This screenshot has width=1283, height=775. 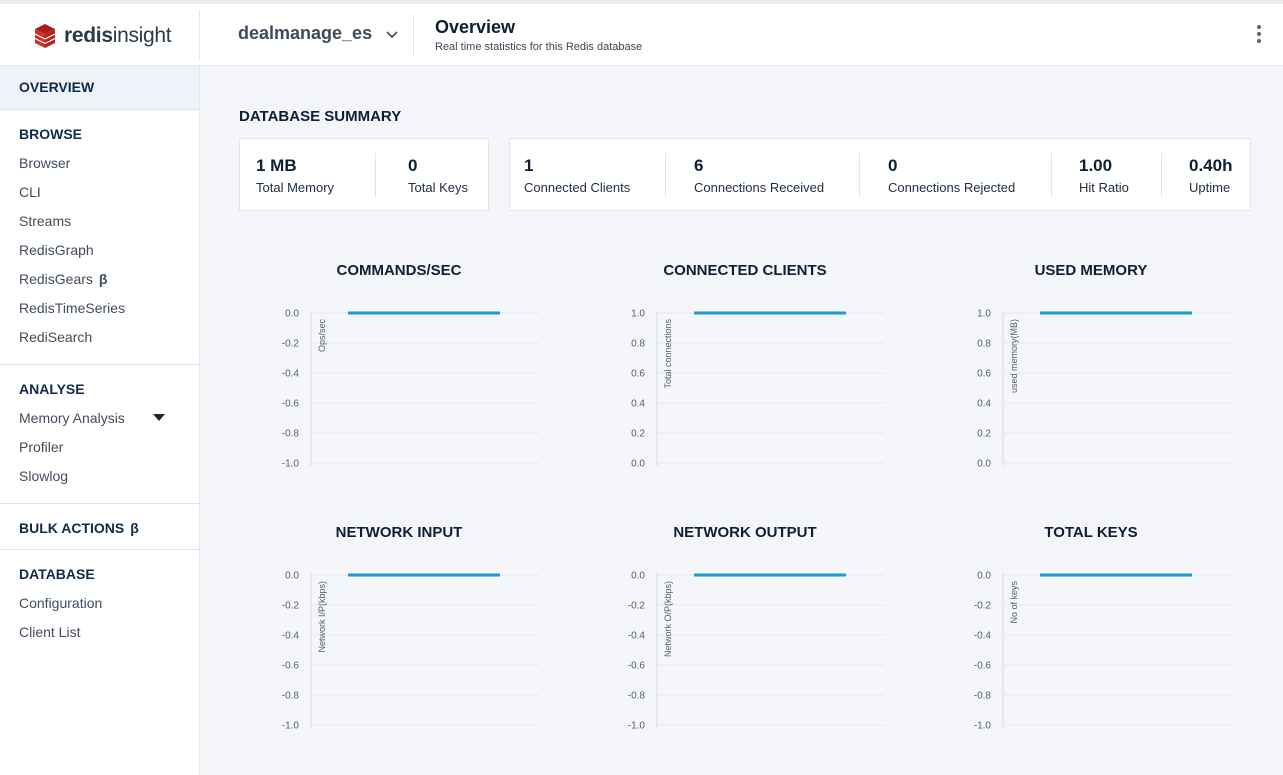 What do you see at coordinates (1211, 165) in the screenshot?
I see `stat-value: 0.40h` at bounding box center [1211, 165].